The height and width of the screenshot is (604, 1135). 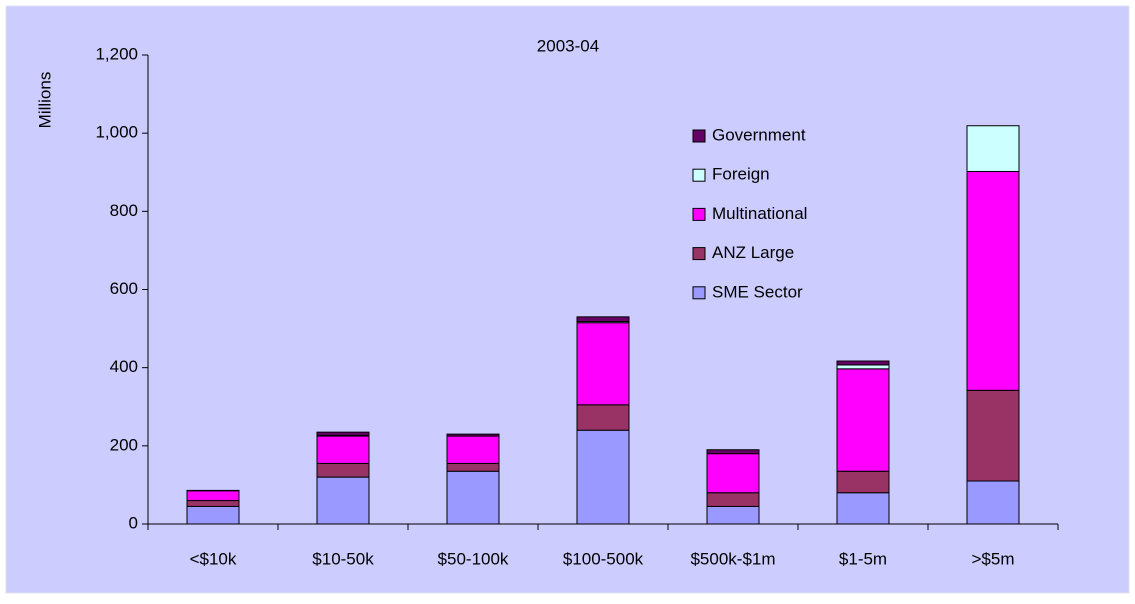 What do you see at coordinates (124, 210) in the screenshot?
I see `y-tick-label: 800` at bounding box center [124, 210].